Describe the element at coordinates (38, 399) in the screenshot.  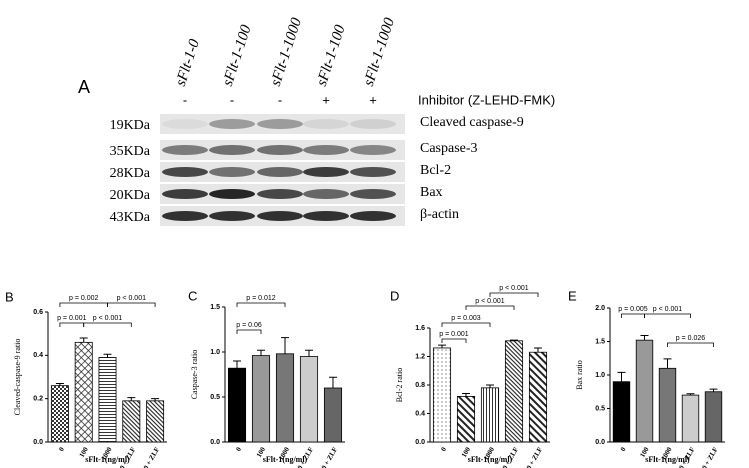
I see `y-tick-label: 0.2` at that location.